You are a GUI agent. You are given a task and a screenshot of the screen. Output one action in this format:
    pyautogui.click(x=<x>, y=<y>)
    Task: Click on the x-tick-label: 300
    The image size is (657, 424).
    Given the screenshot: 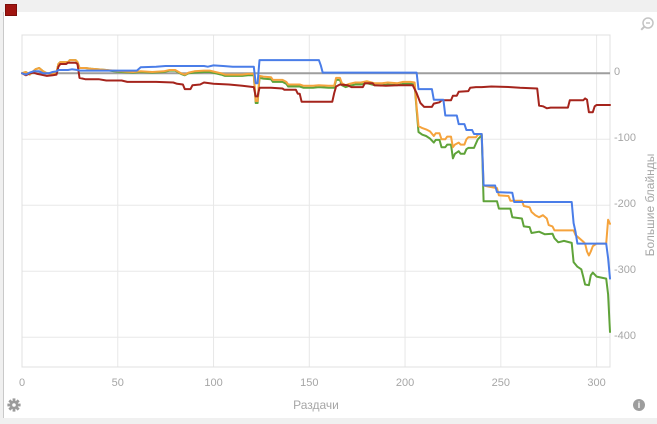 What is the action you would take?
    pyautogui.click(x=596, y=383)
    